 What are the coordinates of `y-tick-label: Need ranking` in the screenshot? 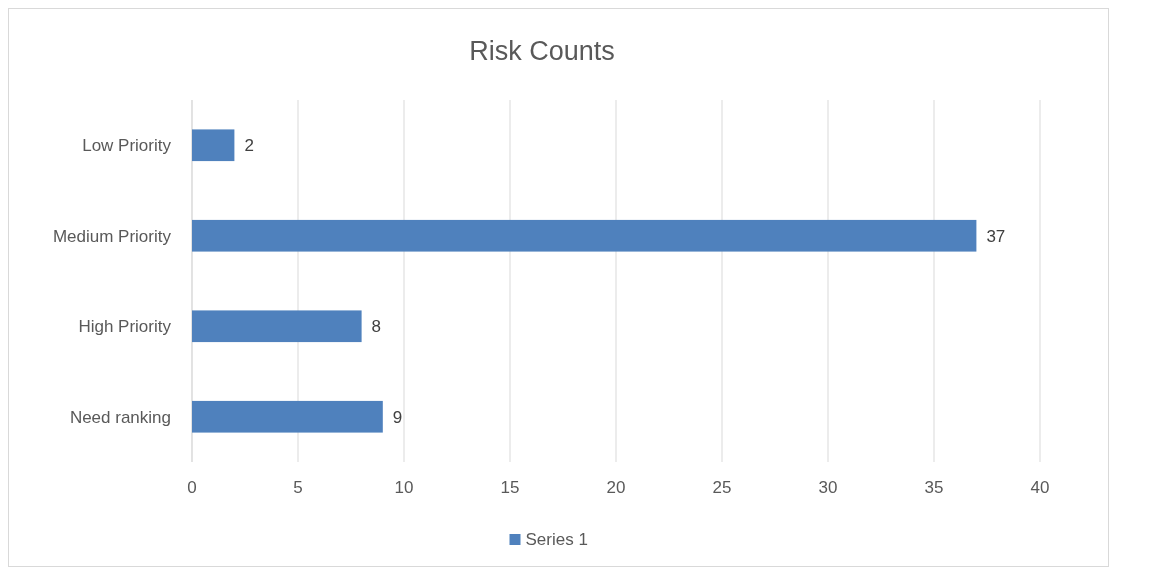 It's located at (120, 417).